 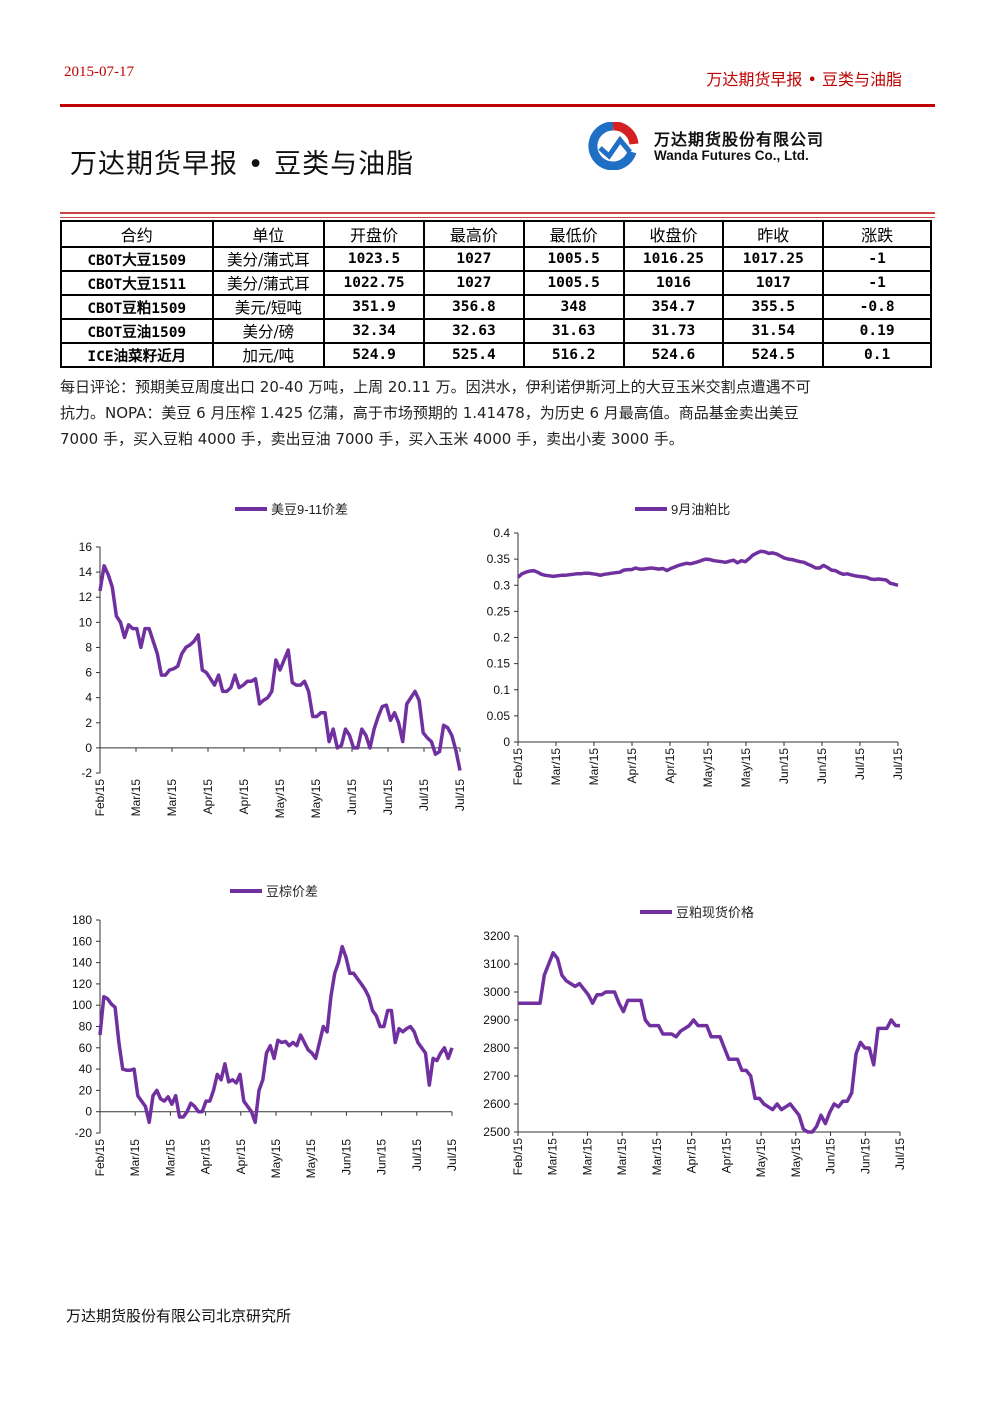 I want to click on logo-company-cn: 万达期货股份有限公司, so click(x=739, y=139).